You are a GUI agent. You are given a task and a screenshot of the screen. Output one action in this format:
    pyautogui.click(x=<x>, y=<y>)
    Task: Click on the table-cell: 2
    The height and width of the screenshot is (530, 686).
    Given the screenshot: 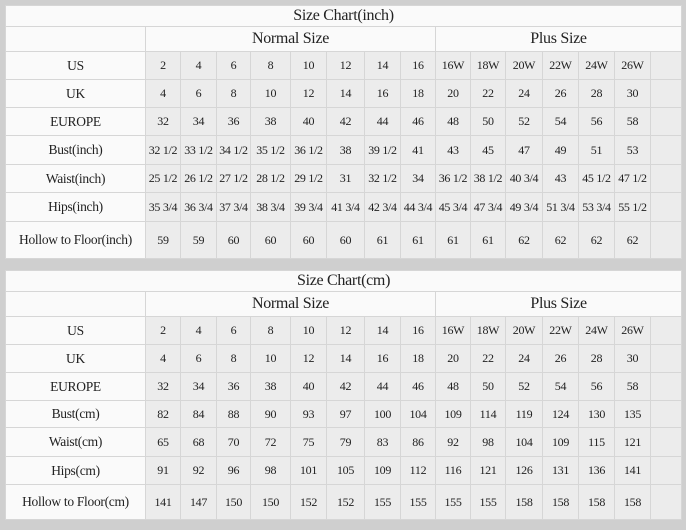 What is the action you would take?
    pyautogui.click(x=163, y=65)
    